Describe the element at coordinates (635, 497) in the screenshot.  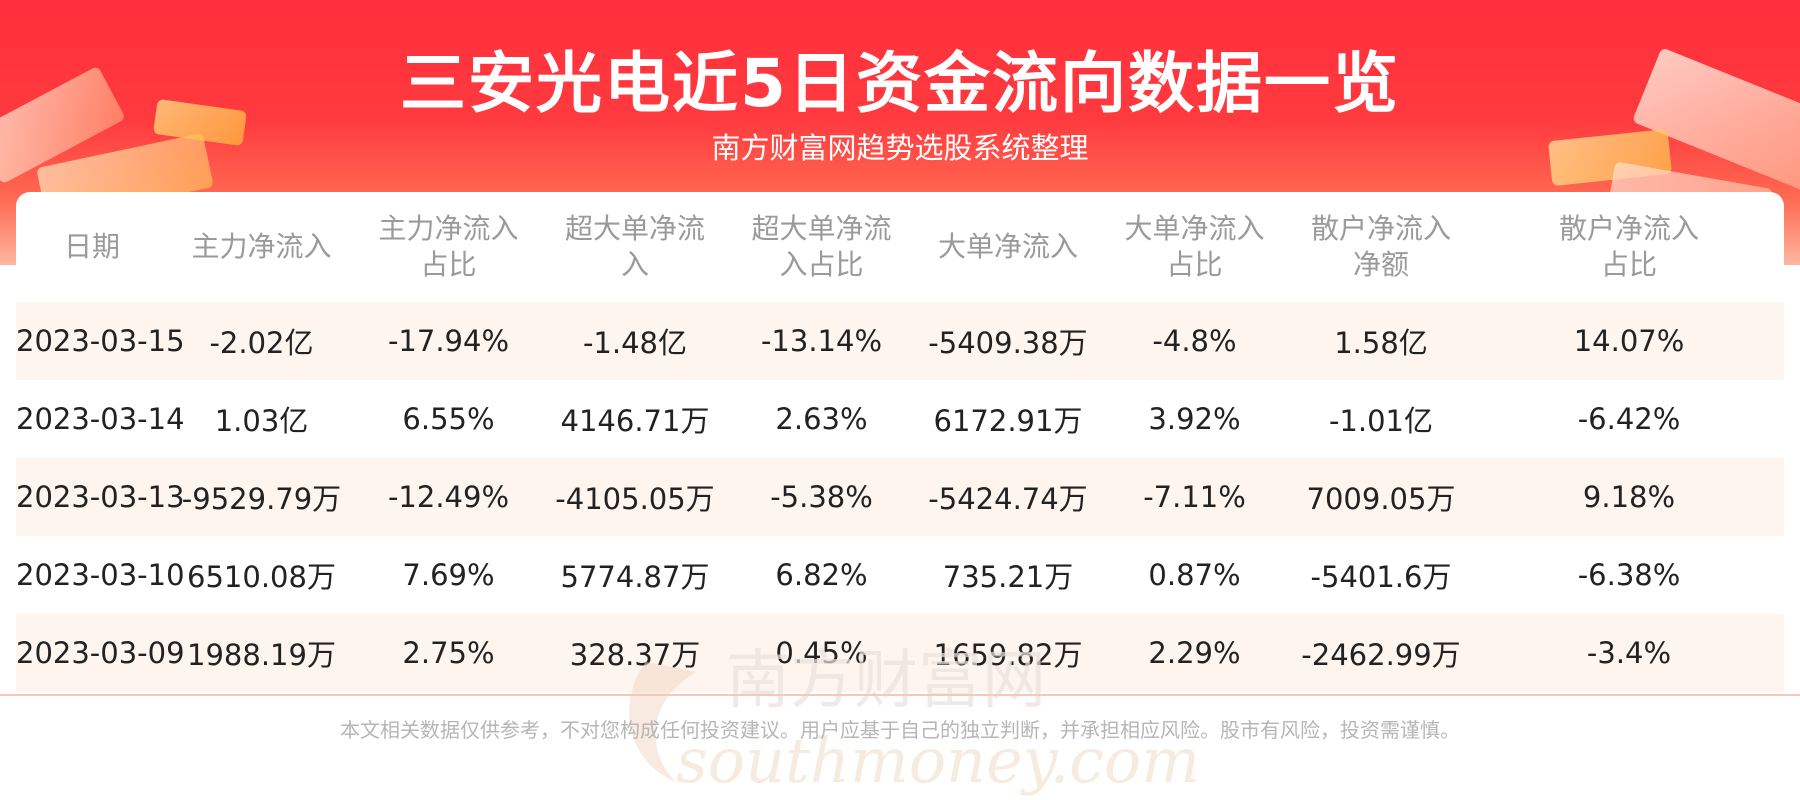
I see `value-cell: -4105.05万` at that location.